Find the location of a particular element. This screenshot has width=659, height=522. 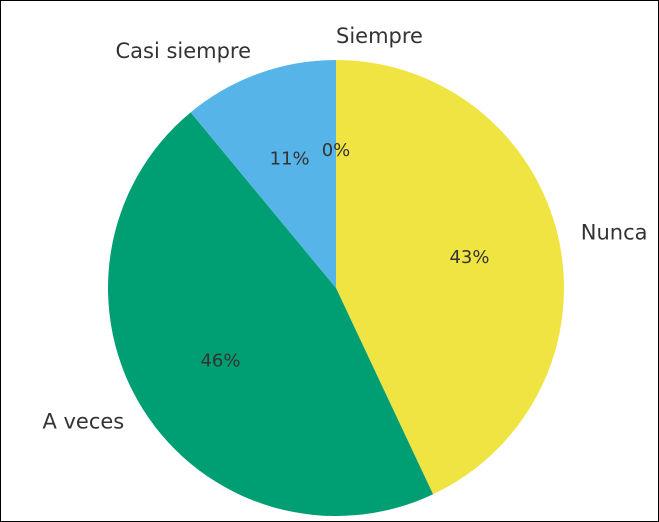

slice-label: Casi siempre is located at coordinates (183, 51).